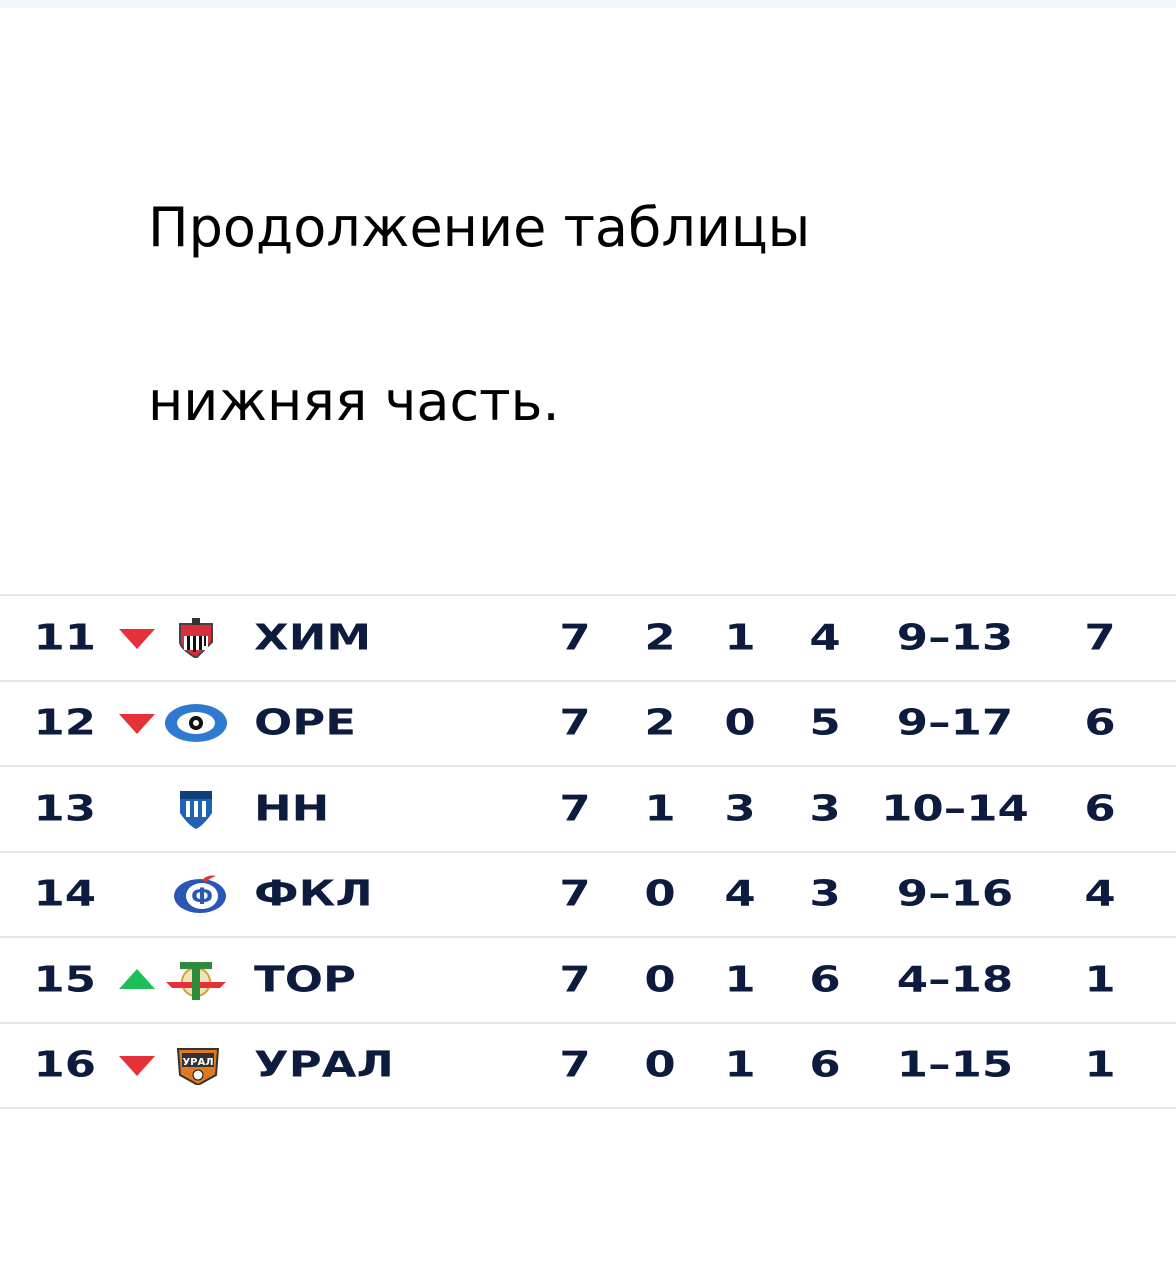  What do you see at coordinates (292, 809) in the screenshot?
I see `team-name: НН` at bounding box center [292, 809].